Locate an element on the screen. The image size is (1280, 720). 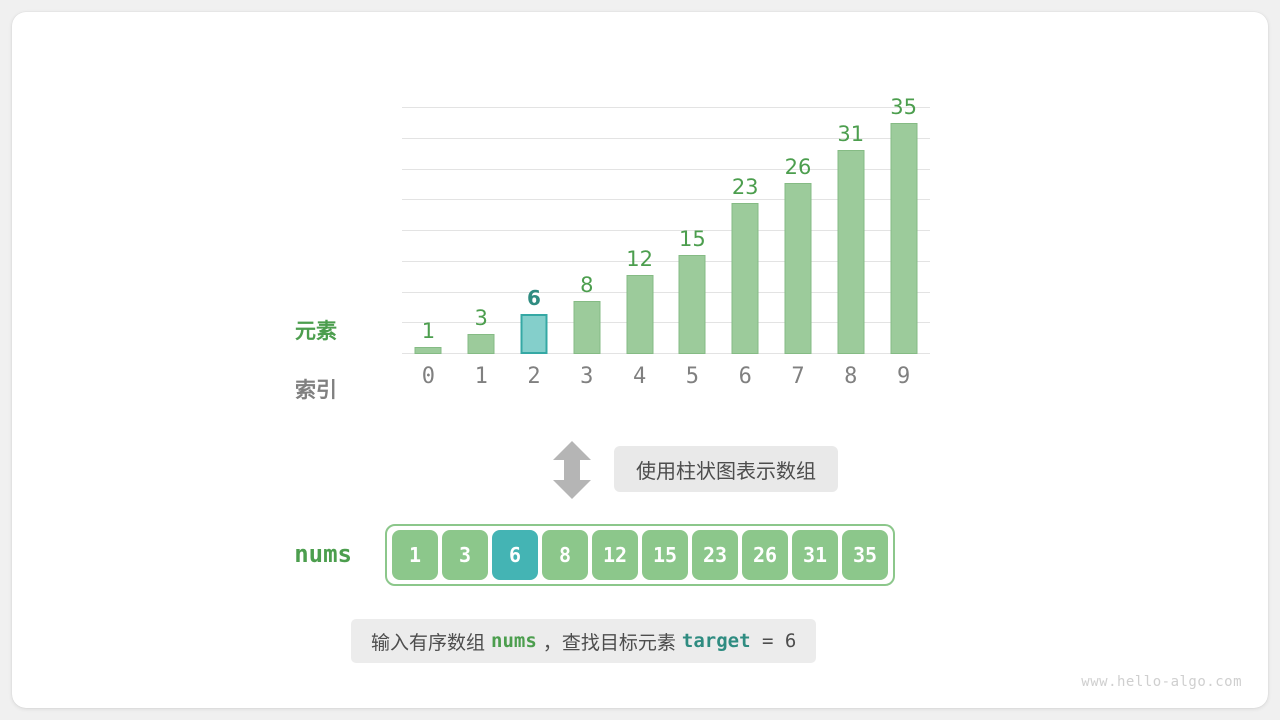
bar-value-label: 31 is located at coordinates (851, 133).